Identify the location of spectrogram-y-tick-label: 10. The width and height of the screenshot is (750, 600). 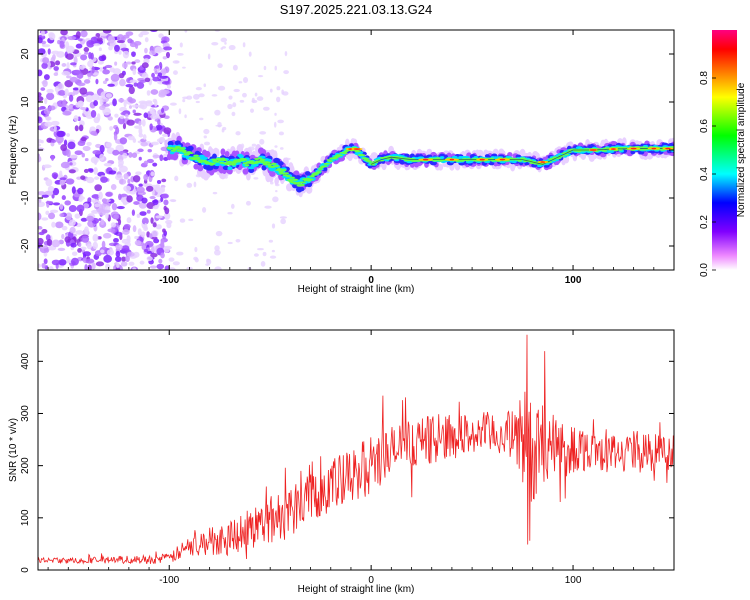
(25, 102).